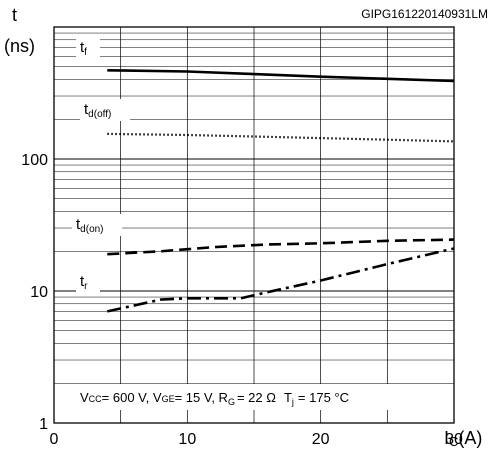  I want to click on y-axis-unit: (ns), so click(19, 46).